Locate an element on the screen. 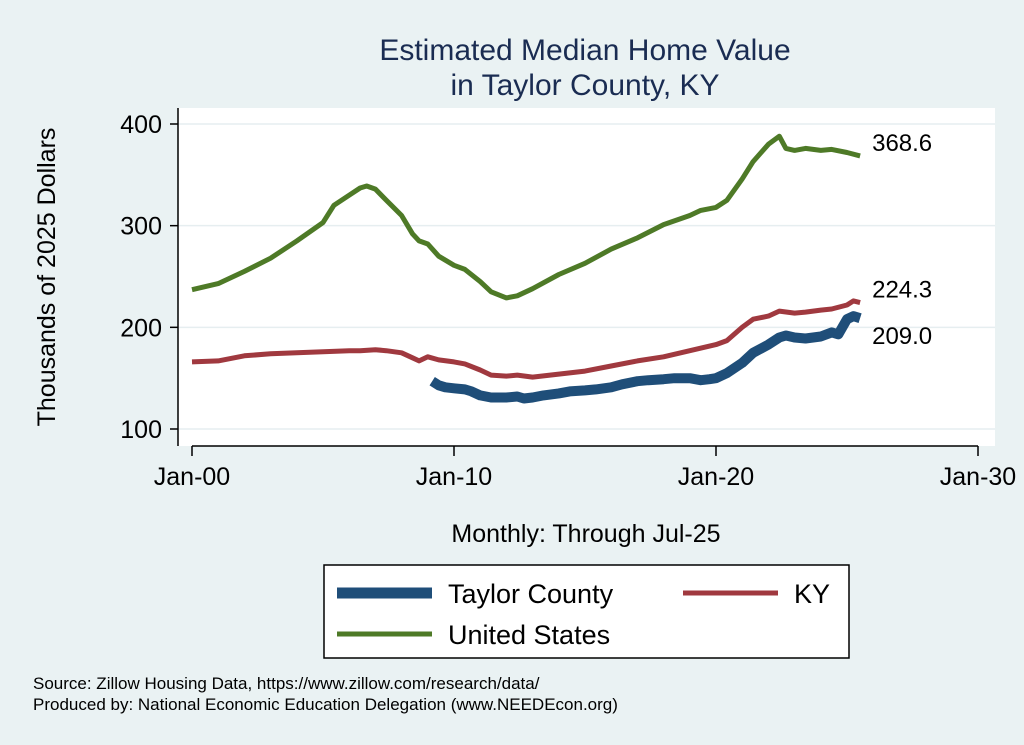 This screenshot has width=1024, height=745. y-tick-label-100: 100 is located at coordinates (141, 430).